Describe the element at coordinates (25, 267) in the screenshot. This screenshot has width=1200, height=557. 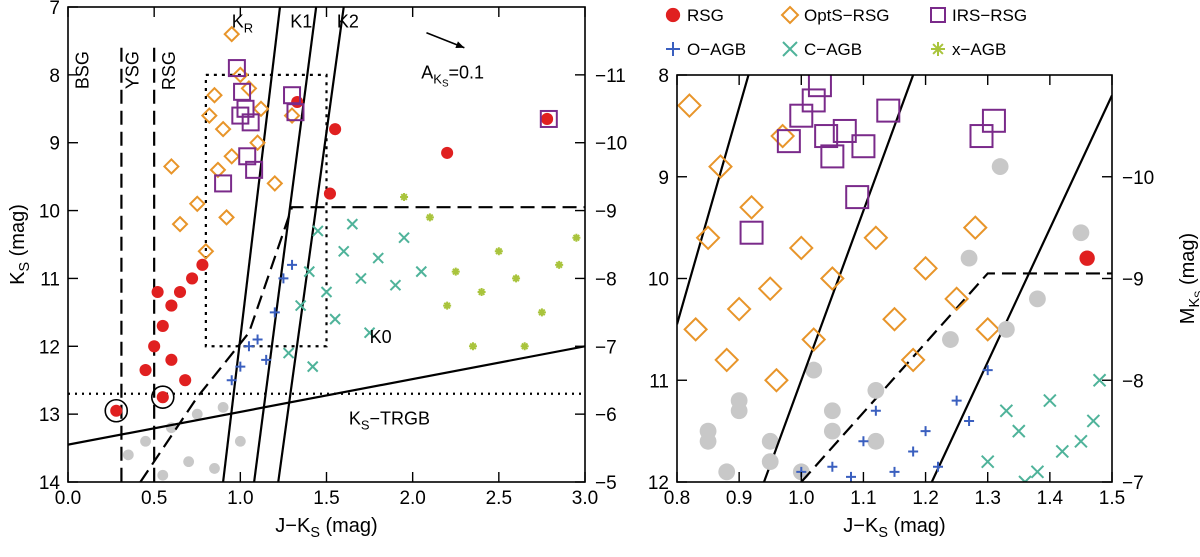
I see `left-panel-y-axis-label-sub: S` at that location.